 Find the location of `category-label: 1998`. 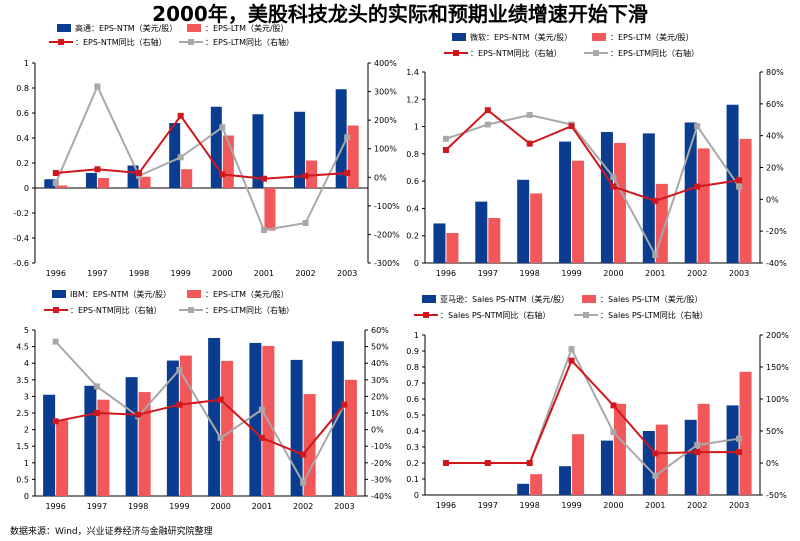

category-label: 1998 is located at coordinates (530, 273).